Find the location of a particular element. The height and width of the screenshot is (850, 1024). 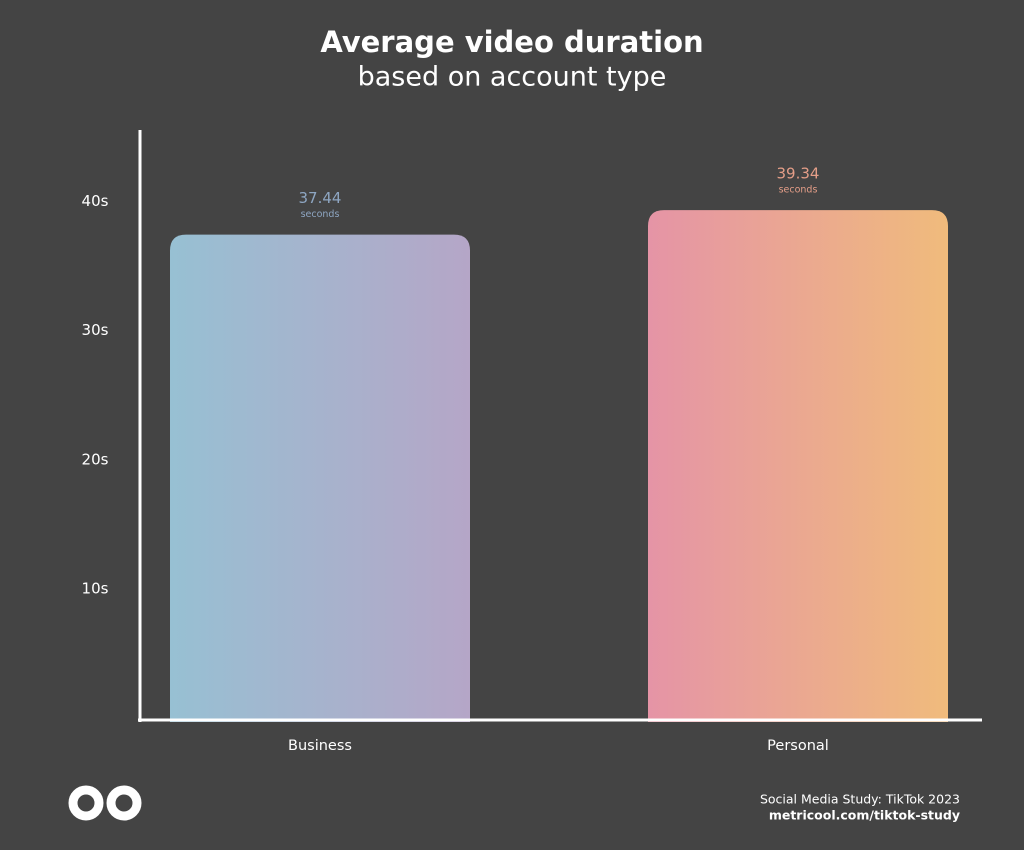

x-tick-label: Personal is located at coordinates (798, 746).